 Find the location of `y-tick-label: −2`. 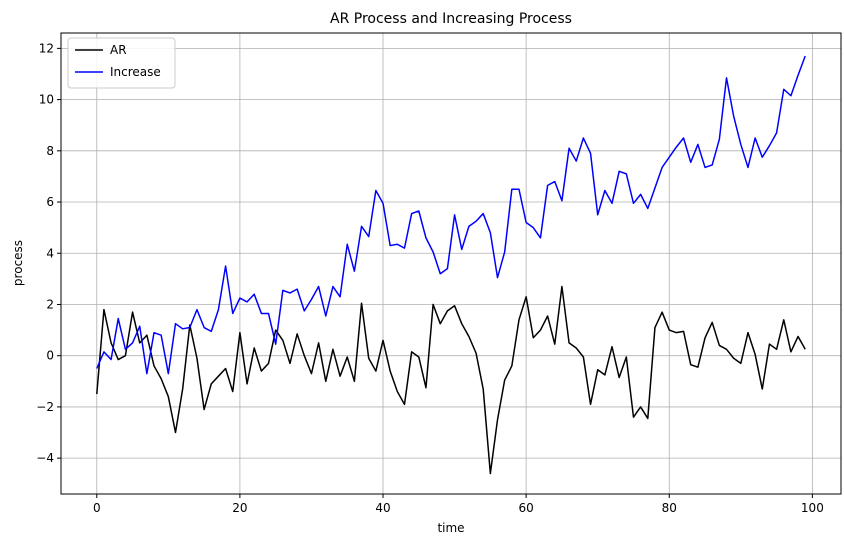

y-tick-label: −2 is located at coordinates (45, 407).